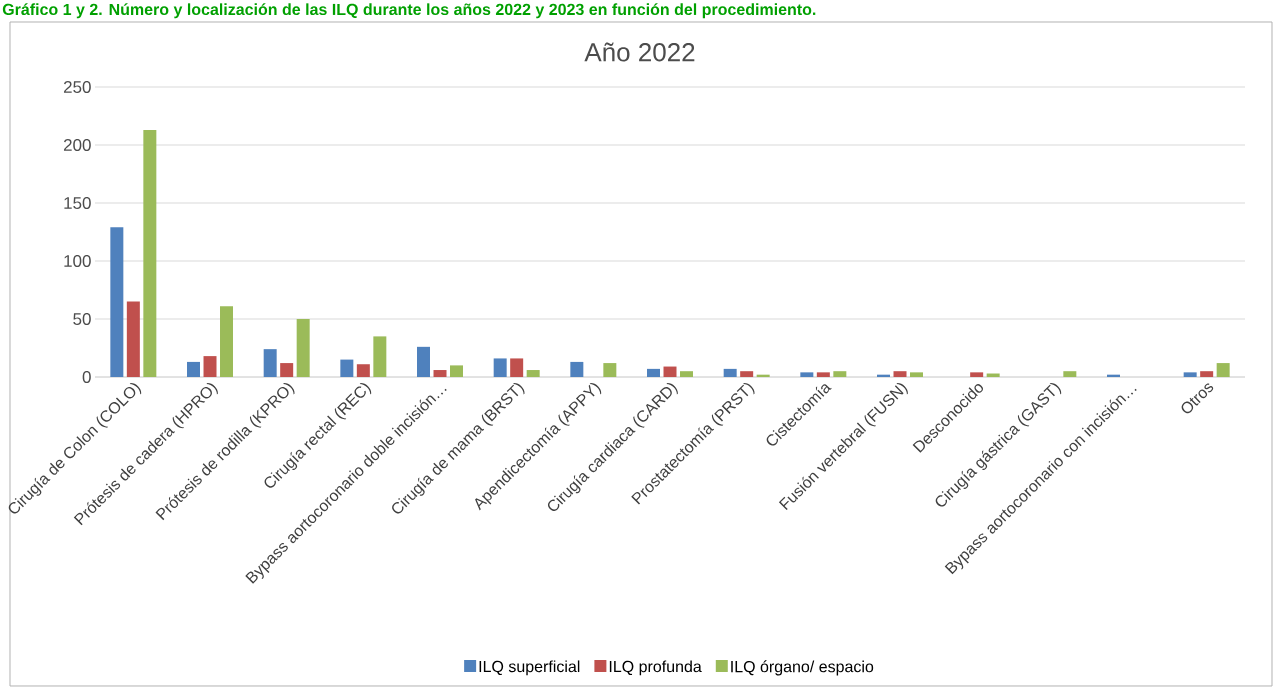  Describe the element at coordinates (77, 87) in the screenshot. I see `y-tick-label: 250` at that location.